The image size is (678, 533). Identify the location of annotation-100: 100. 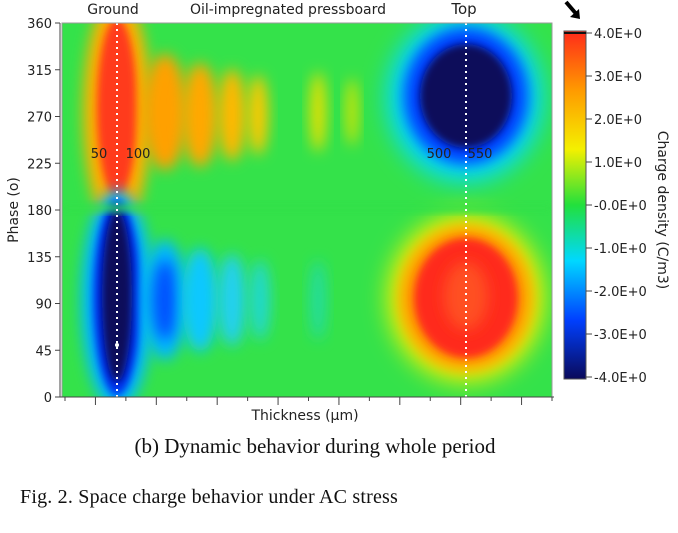
(138, 154).